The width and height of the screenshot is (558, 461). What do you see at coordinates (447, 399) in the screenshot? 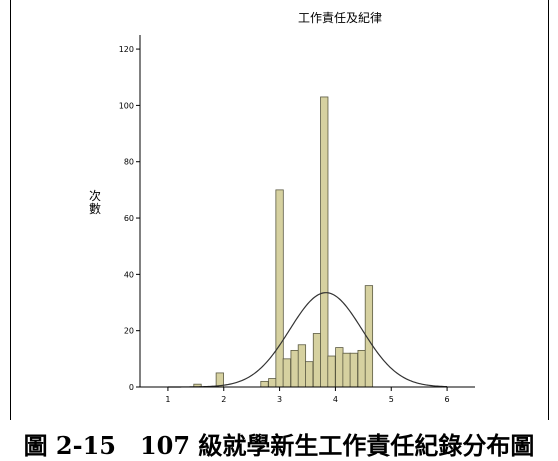
I see `x-tick-label: 6` at bounding box center [447, 399].